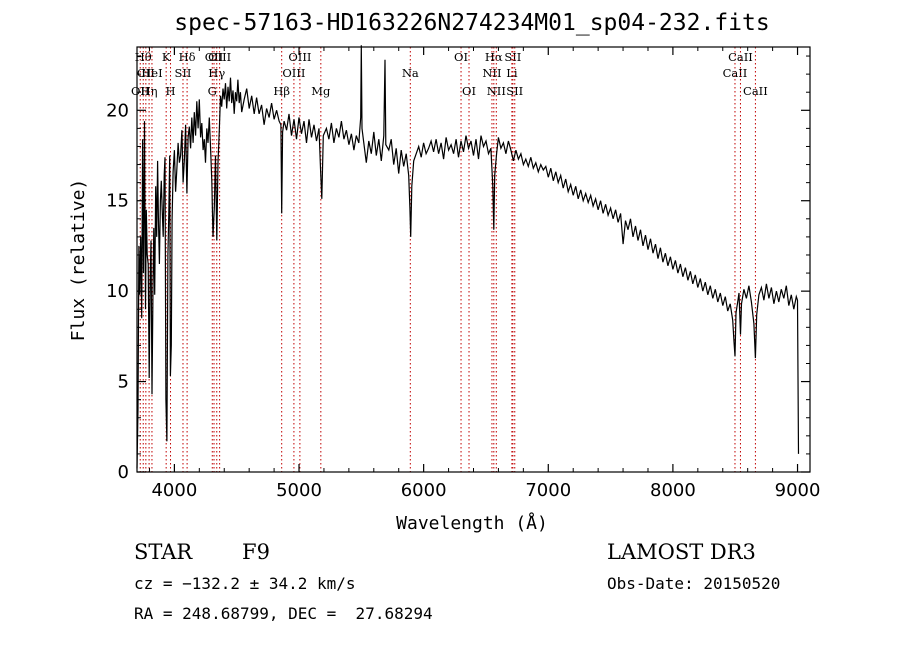  I want to click on line-marker-label: K, so click(166, 57).